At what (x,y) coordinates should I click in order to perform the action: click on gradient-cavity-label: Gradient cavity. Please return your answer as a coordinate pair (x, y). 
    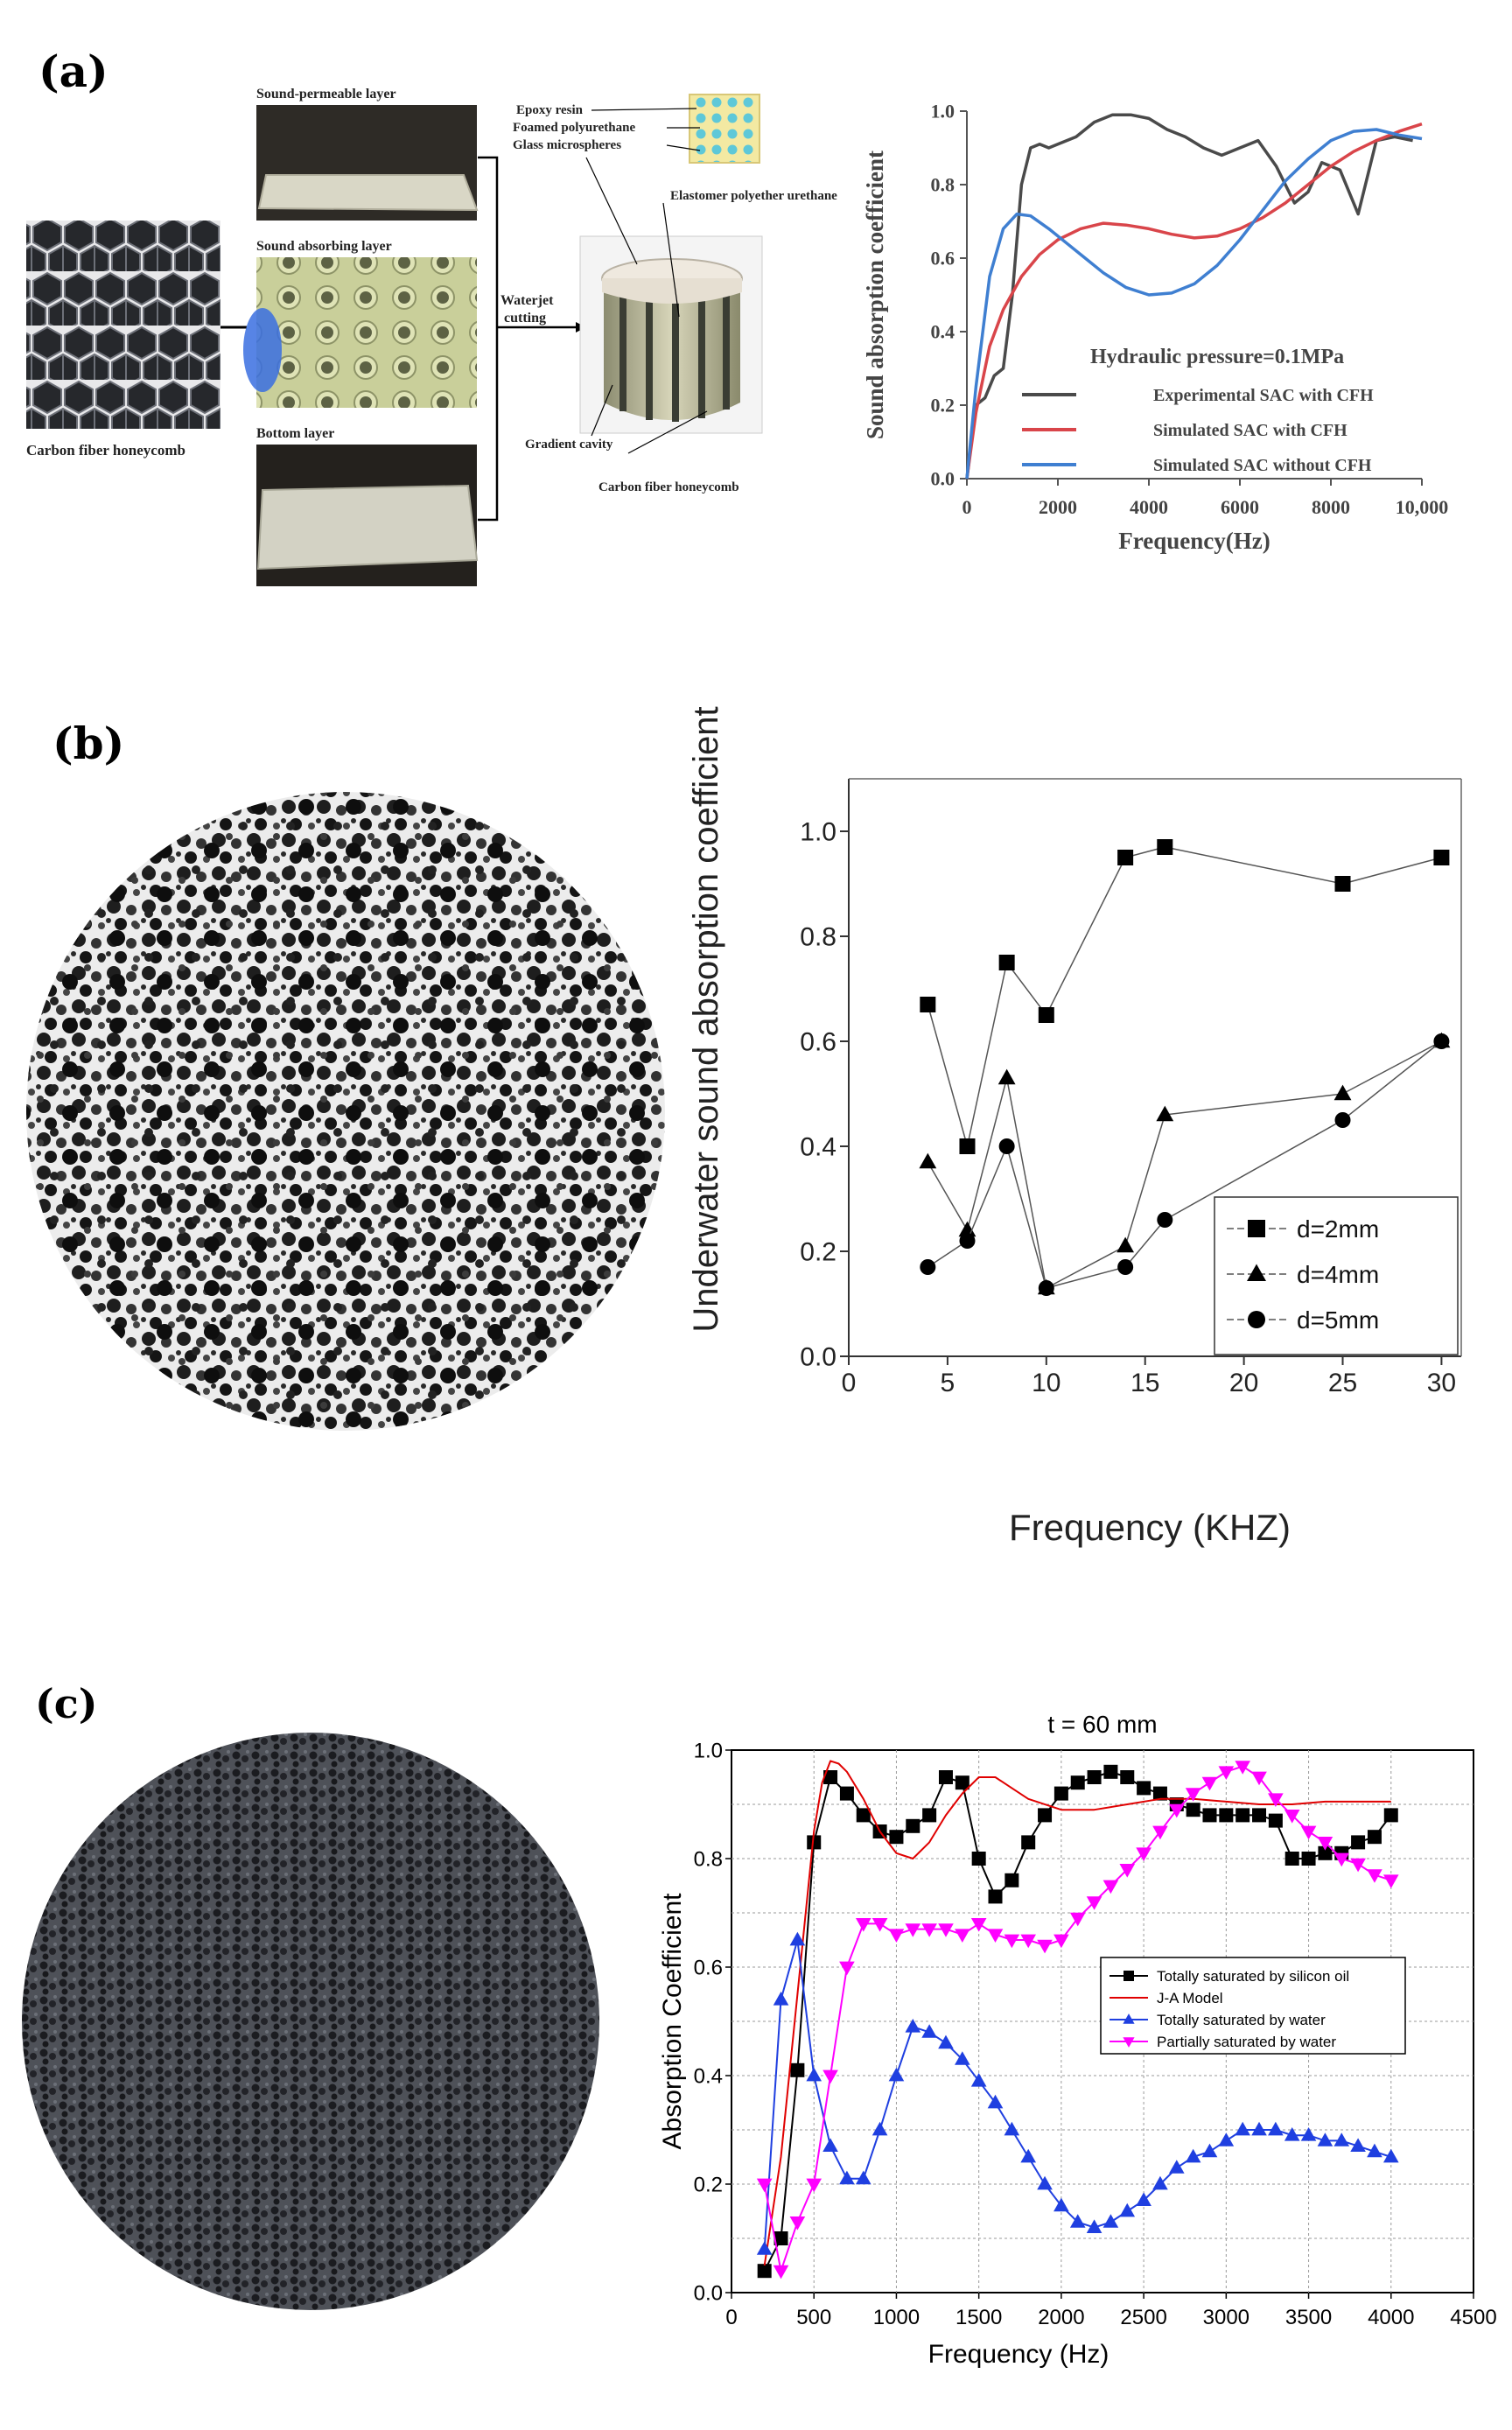
    Looking at the image, I should click on (569, 445).